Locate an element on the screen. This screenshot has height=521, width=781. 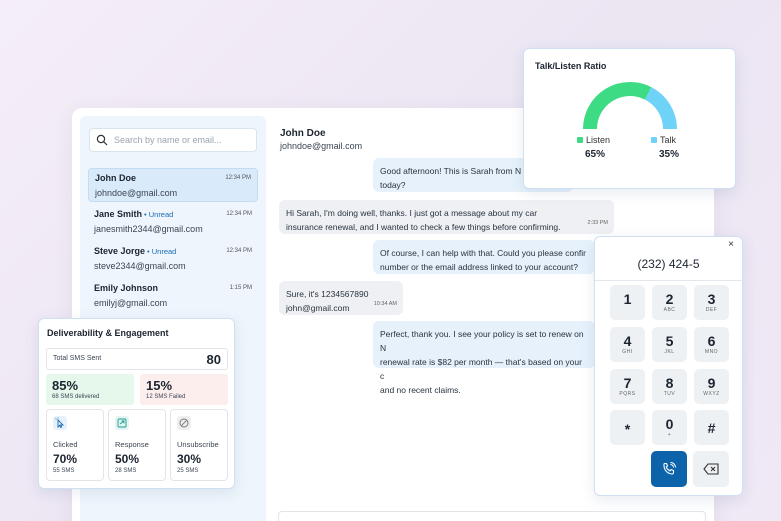
search-input is located at coordinates (184, 140).